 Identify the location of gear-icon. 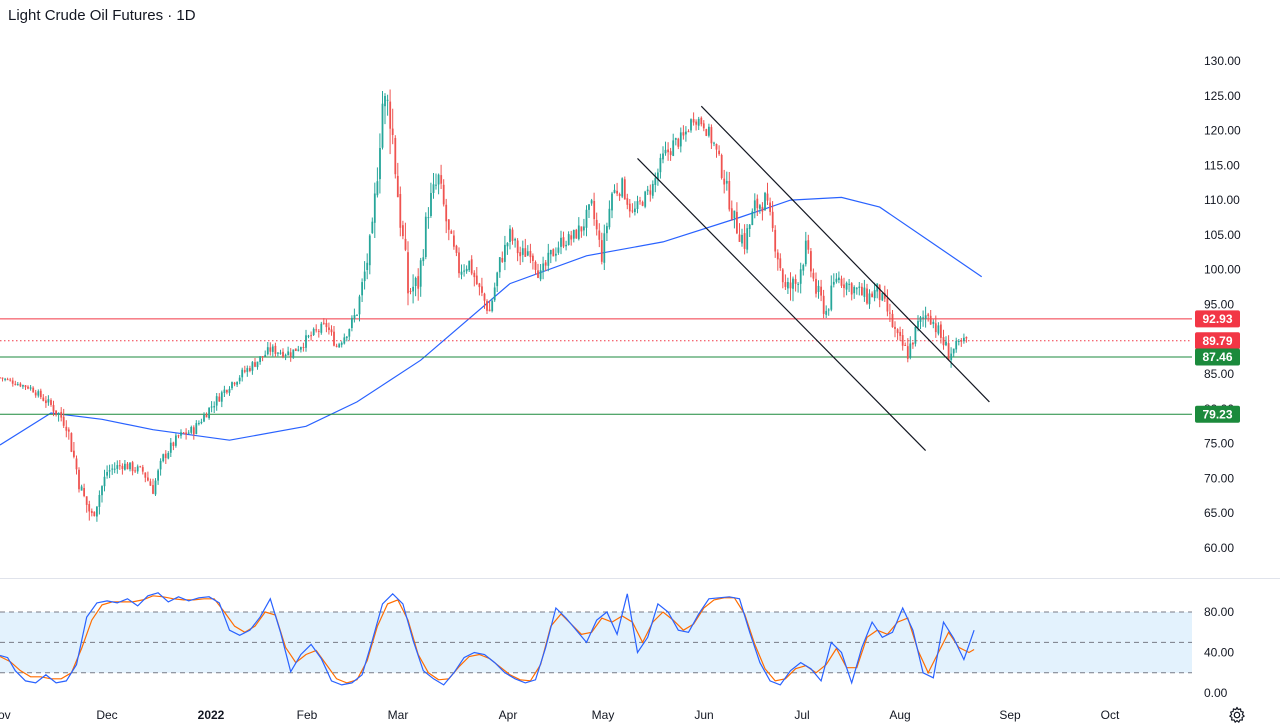
(1237, 715).